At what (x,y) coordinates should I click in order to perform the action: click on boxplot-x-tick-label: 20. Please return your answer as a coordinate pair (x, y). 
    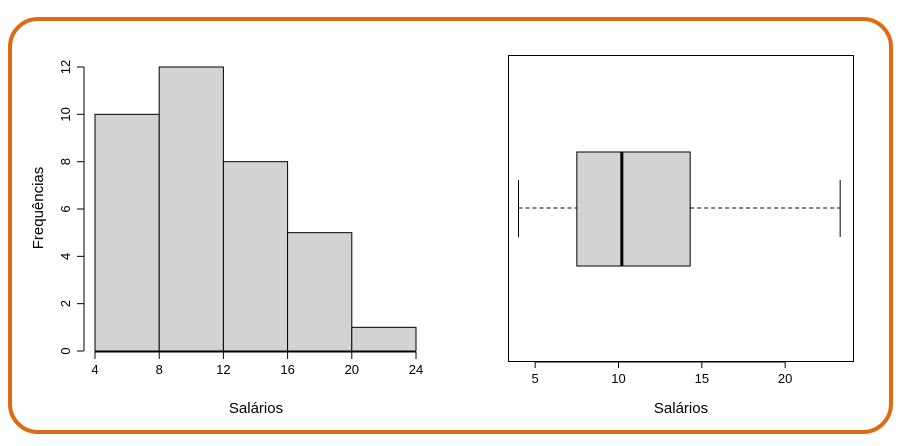
    Looking at the image, I should click on (785, 378).